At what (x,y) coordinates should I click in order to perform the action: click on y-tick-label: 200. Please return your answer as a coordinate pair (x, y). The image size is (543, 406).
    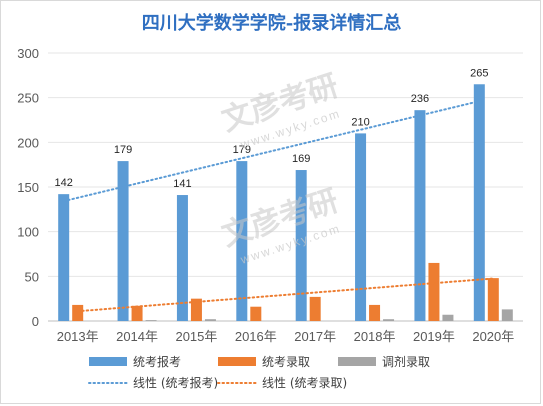
    Looking at the image, I should click on (28, 142).